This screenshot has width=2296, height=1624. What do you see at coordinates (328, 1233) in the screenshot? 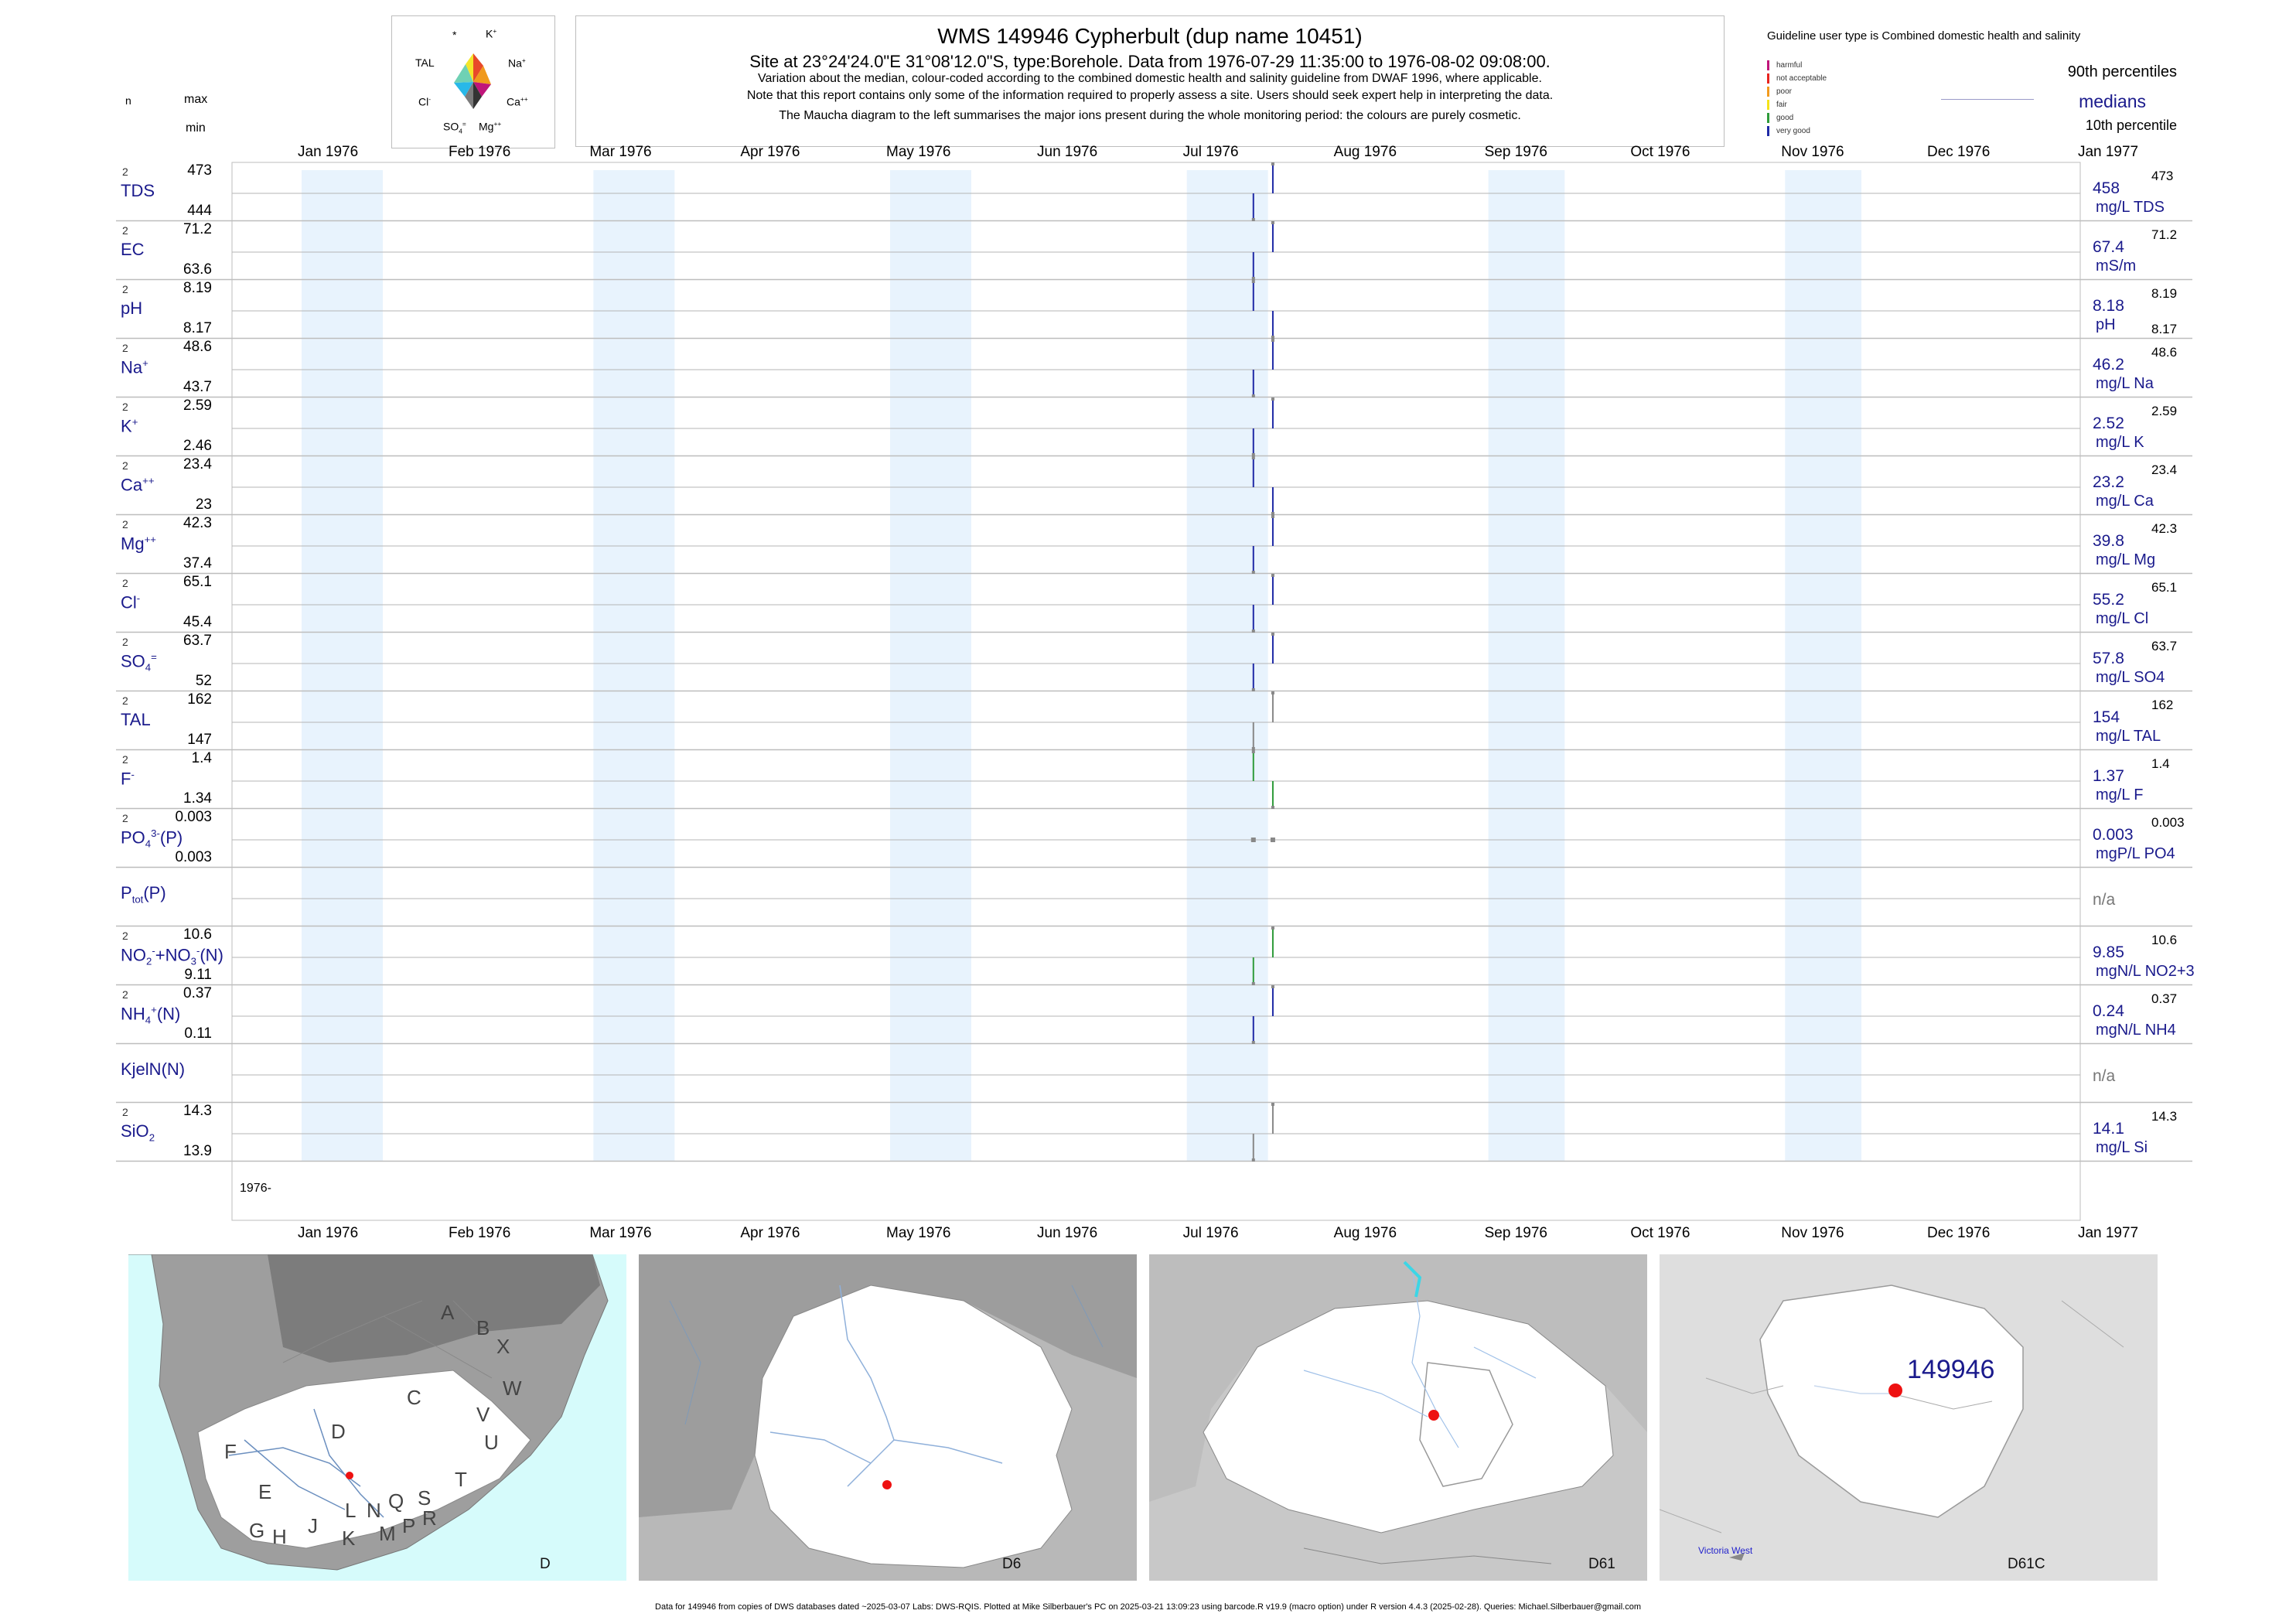
I see `month-label-bottom: Jan 1976` at bounding box center [328, 1233].